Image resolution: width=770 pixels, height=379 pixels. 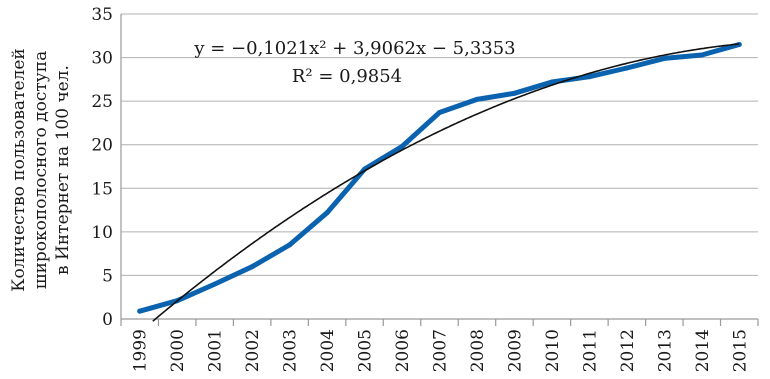 What do you see at coordinates (102, 59) in the screenshot?
I see `y-tick-label: 30` at bounding box center [102, 59].